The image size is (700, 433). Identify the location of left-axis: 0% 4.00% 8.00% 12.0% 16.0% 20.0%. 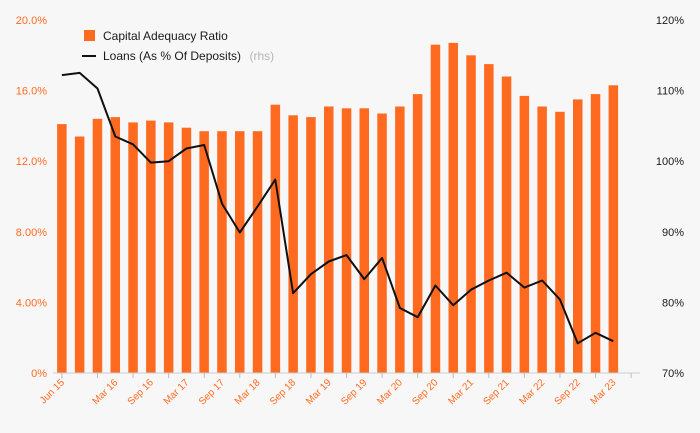
(31, 197).